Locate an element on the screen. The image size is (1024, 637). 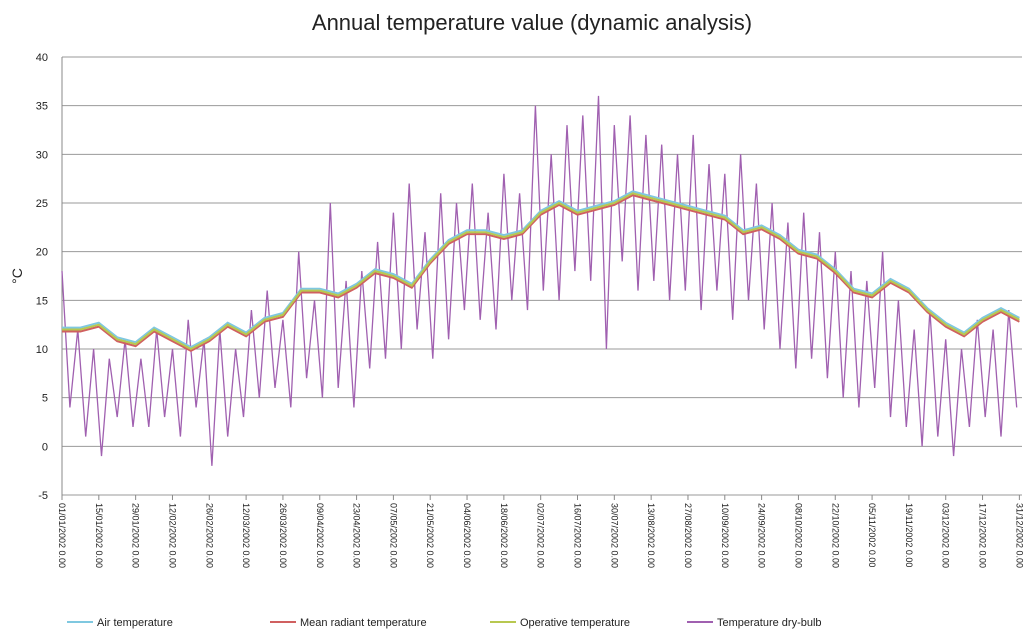
x-tick-label: 30/07/2002 0.00 is located at coordinates (614, 535).